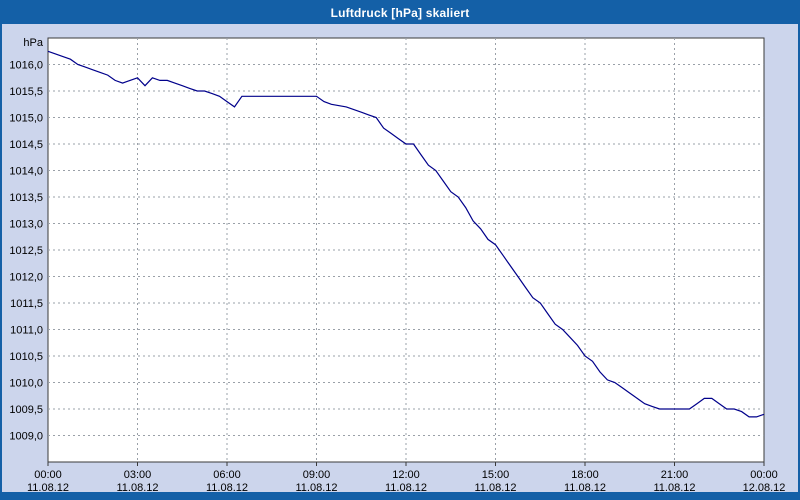 The width and height of the screenshot is (800, 500). Describe the element at coordinates (585, 475) in the screenshot. I see `x-tick-time: 18:00` at that location.